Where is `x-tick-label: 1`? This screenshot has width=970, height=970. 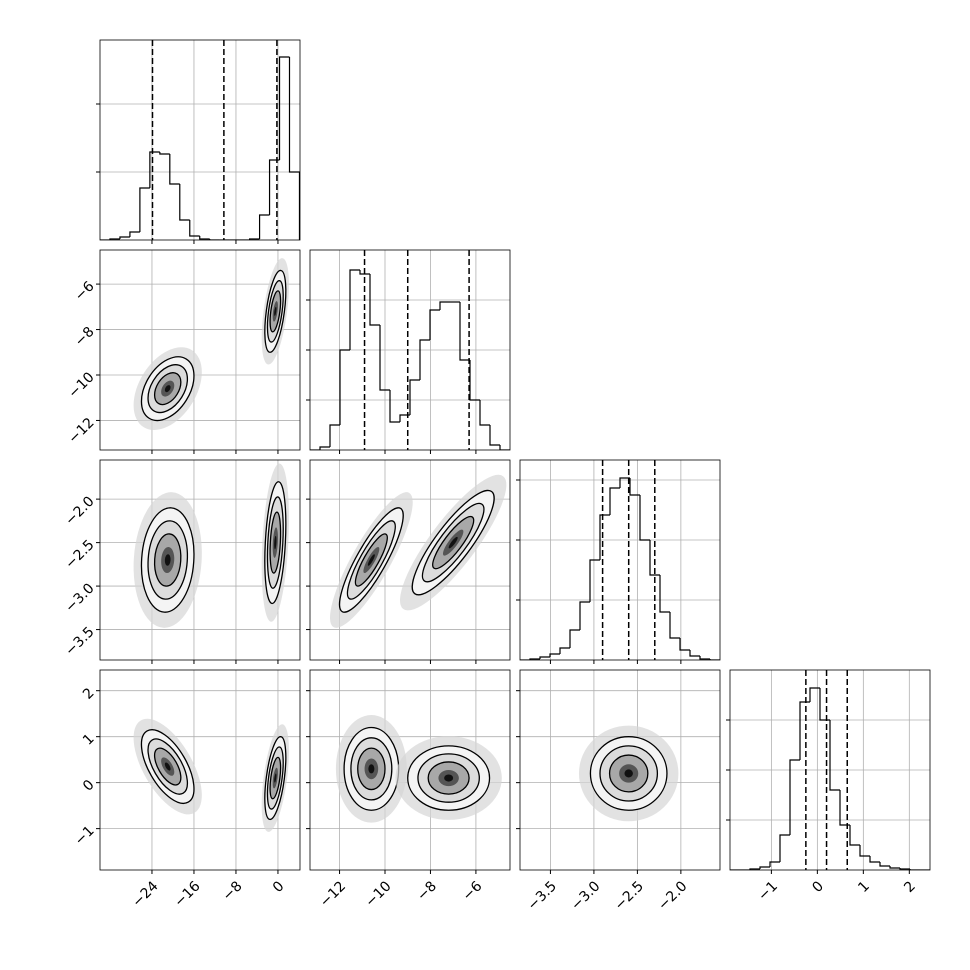
x-tick-label: 1 is located at coordinates (864, 887).